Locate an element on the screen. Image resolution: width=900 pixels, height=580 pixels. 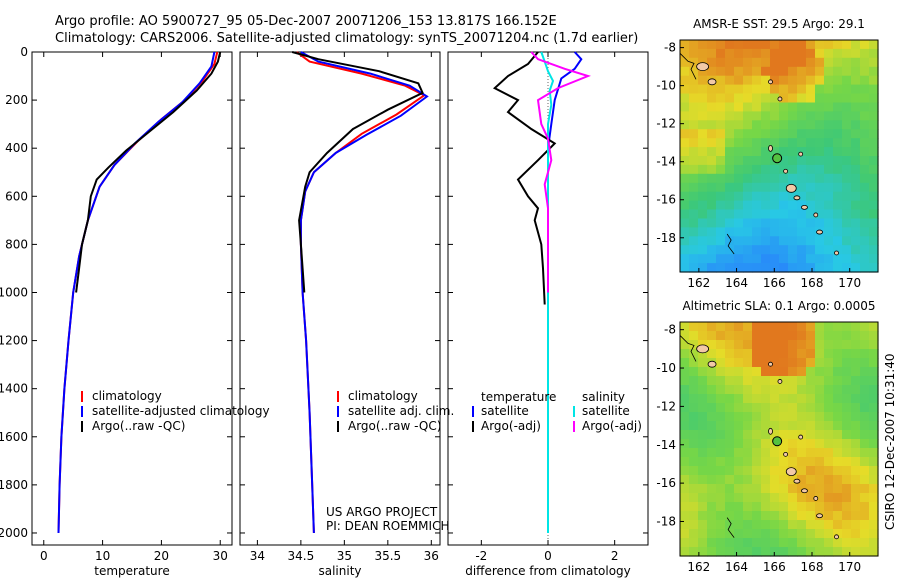
legend-label: satellite is located at coordinates (505, 411).